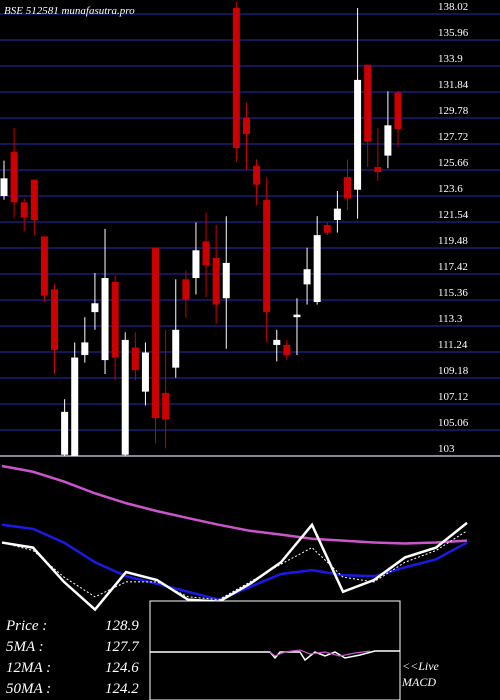 Image resolution: width=500 pixels, height=700 pixels. Describe the element at coordinates (320, 653) in the screenshot. I see `macd-signal` at that location.